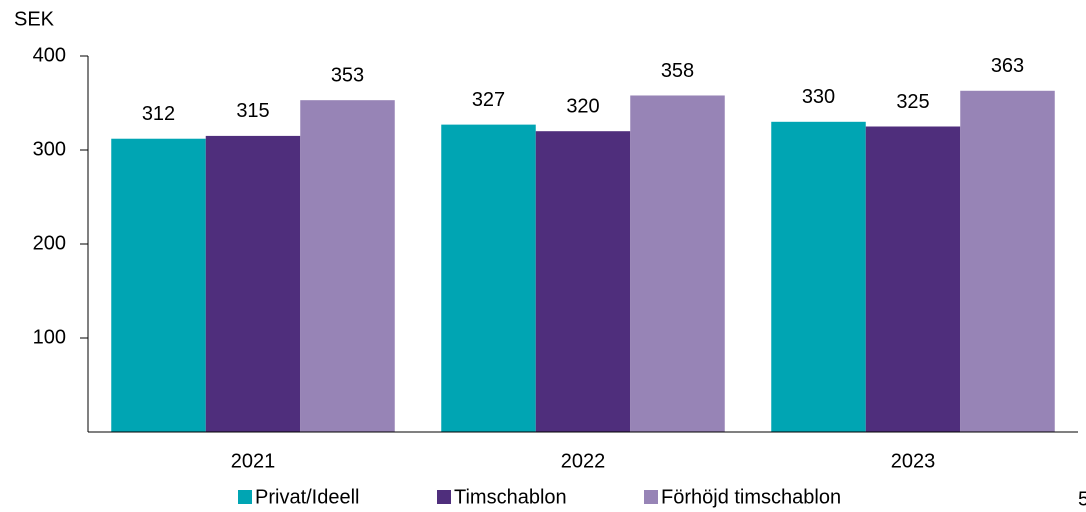 The width and height of the screenshot is (1086, 512). Describe the element at coordinates (34, 19) in the screenshot. I see `y-axis-label: SEK` at that location.